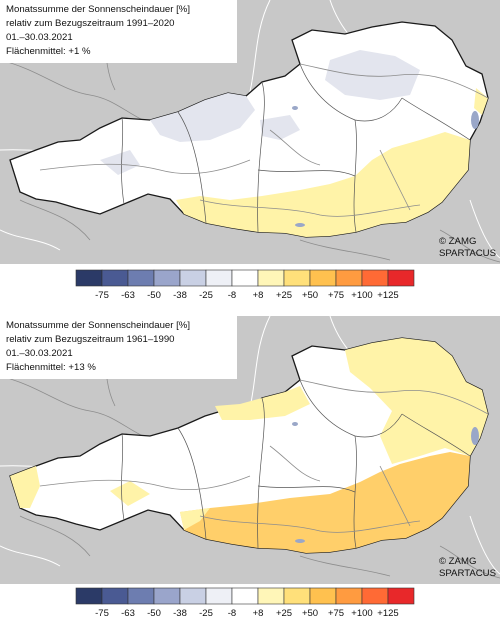 The image size is (500, 624). I want to click on strongly-above-normal-zone, so click(325, 502).